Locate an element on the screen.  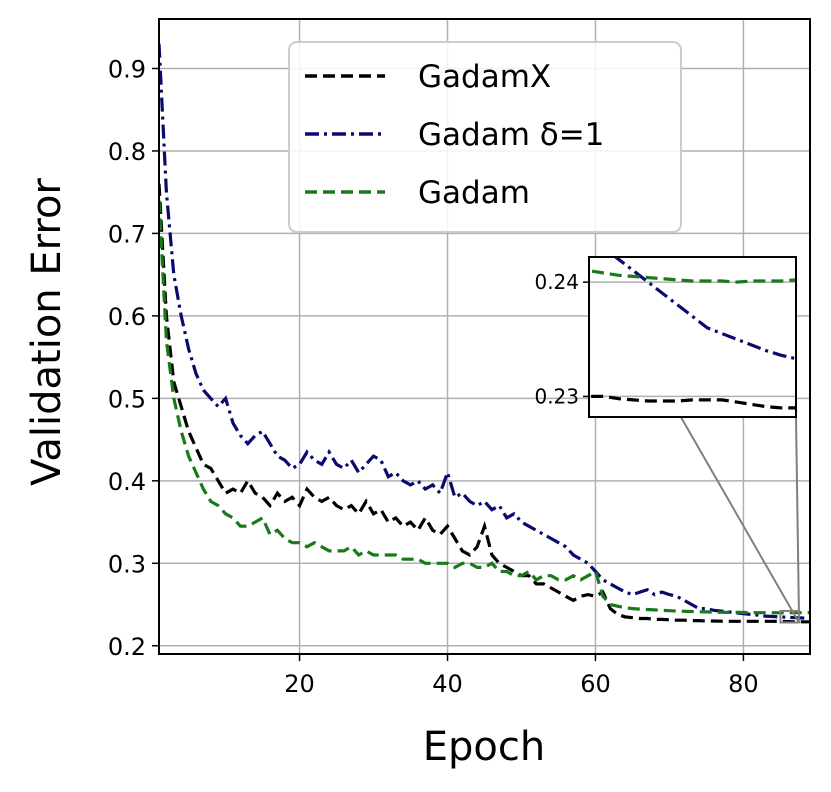
y-axis-title: Validation Error is located at coordinates (47, 332).